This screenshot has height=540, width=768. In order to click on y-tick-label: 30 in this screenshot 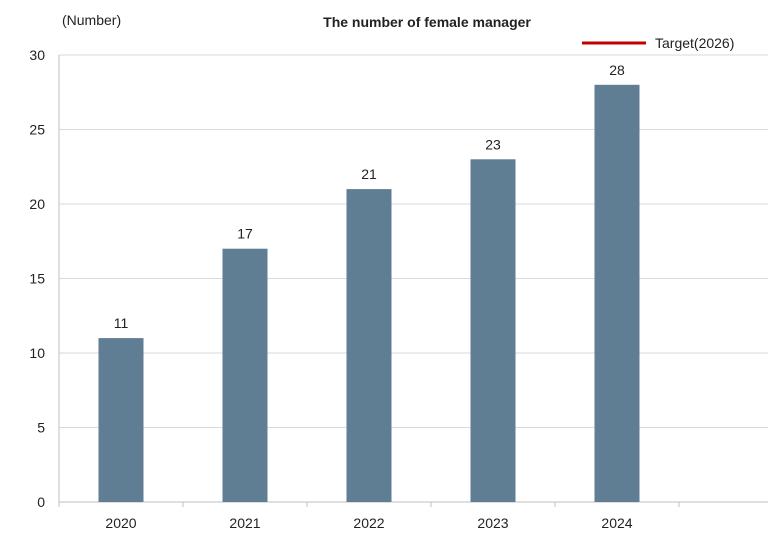, I will do `click(37, 55)`.